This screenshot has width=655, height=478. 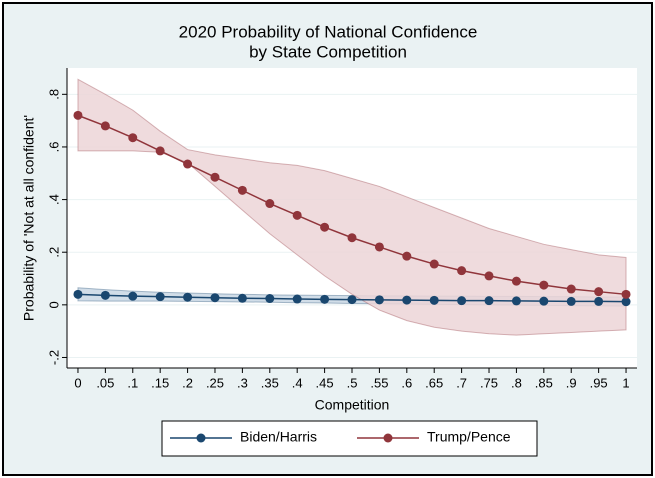 What do you see at coordinates (215, 382) in the screenshot?
I see `x-tick-label: .25` at bounding box center [215, 382].